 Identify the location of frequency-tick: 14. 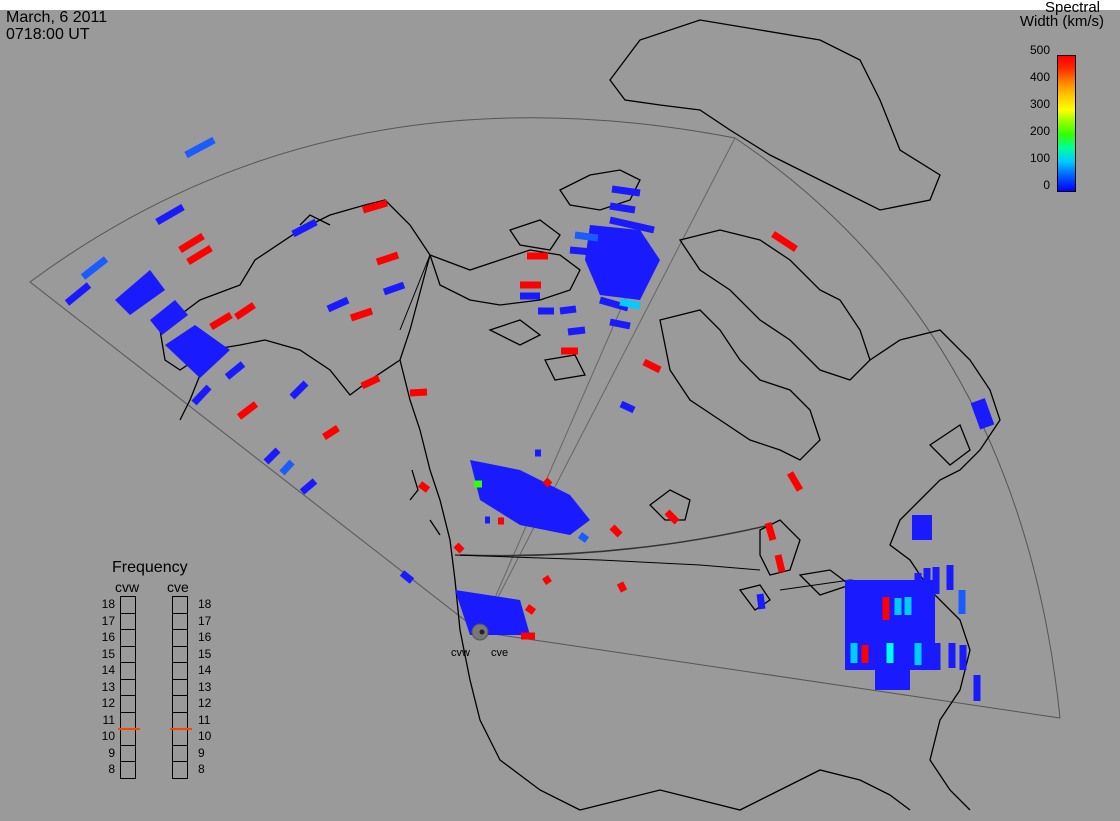
(205, 670).